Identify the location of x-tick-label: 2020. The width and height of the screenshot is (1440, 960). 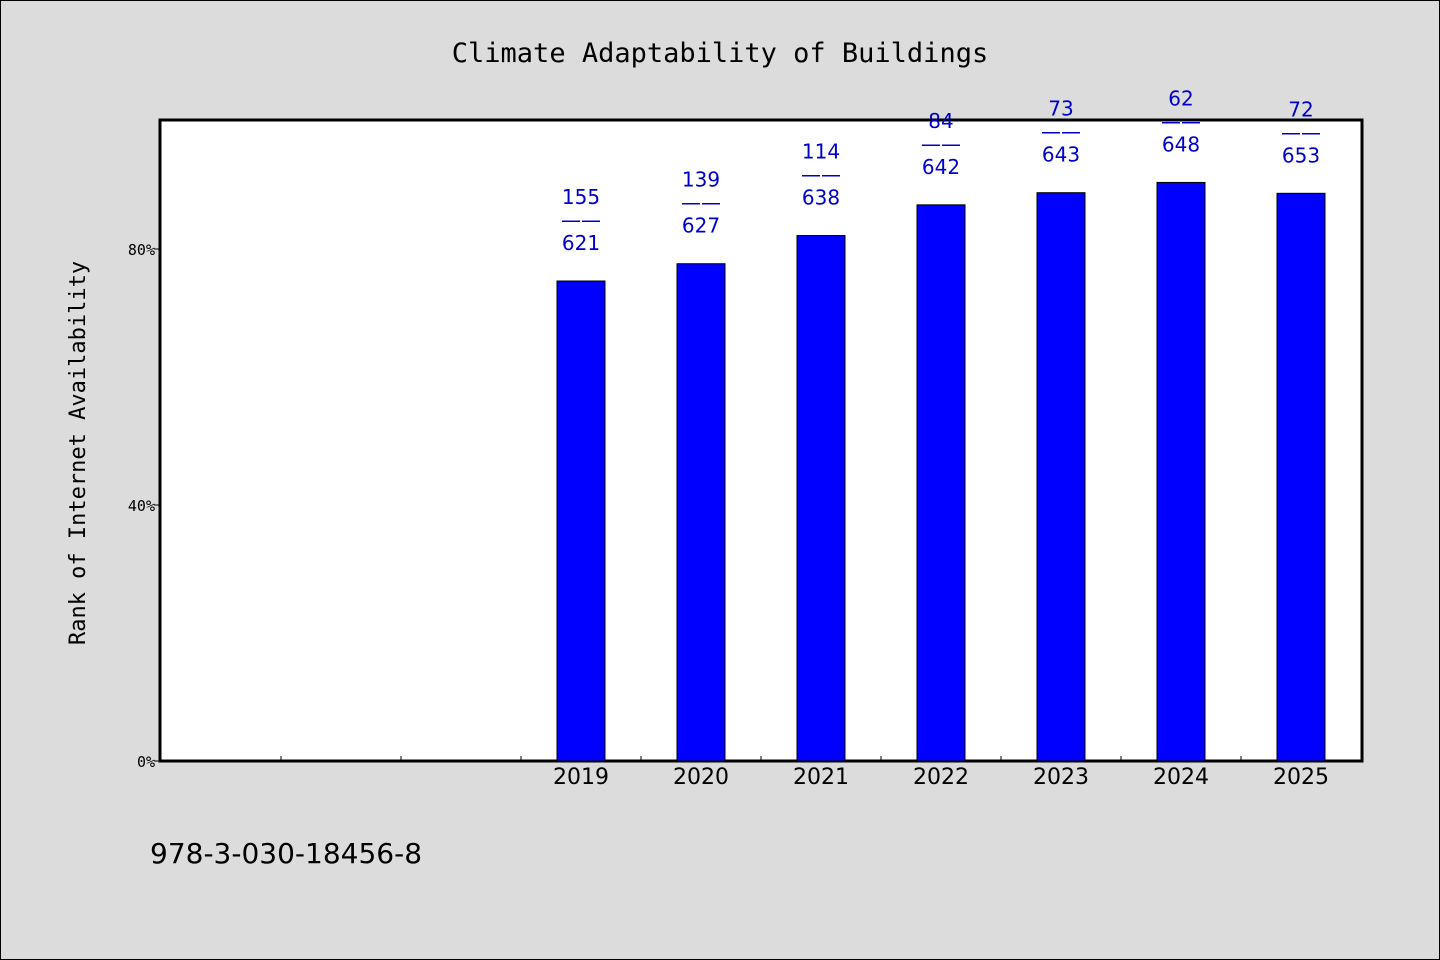
(701, 777).